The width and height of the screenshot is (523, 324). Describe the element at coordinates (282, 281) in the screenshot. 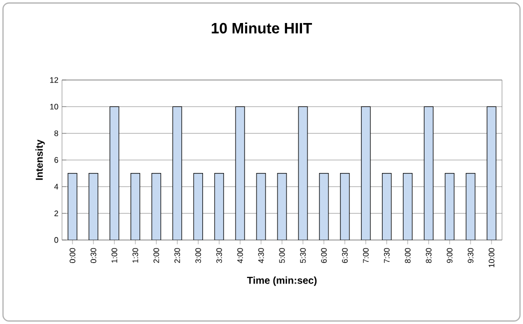

I see `x-axis-title: Time (min:sec)` at that location.